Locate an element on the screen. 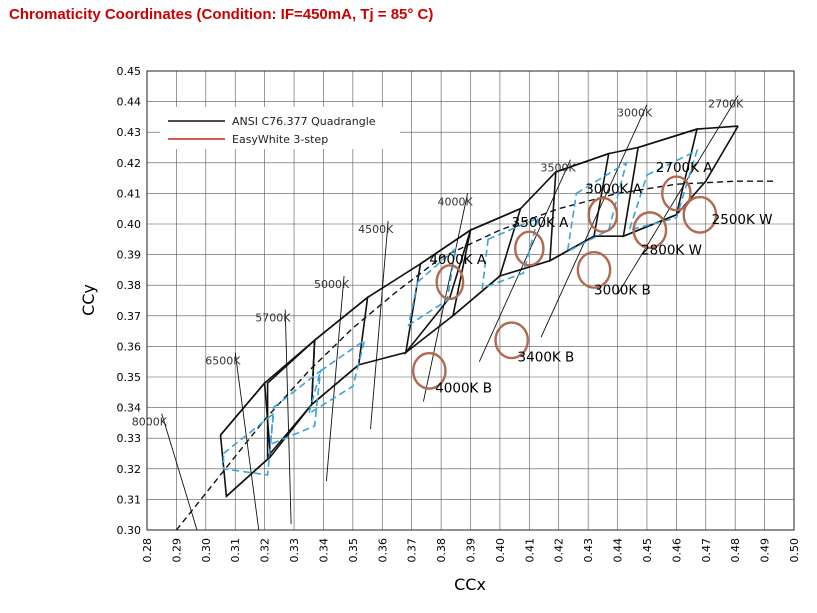 Image resolution: width=817 pixels, height=613 pixels. x-tick-label: 0.44 is located at coordinates (618, 550).